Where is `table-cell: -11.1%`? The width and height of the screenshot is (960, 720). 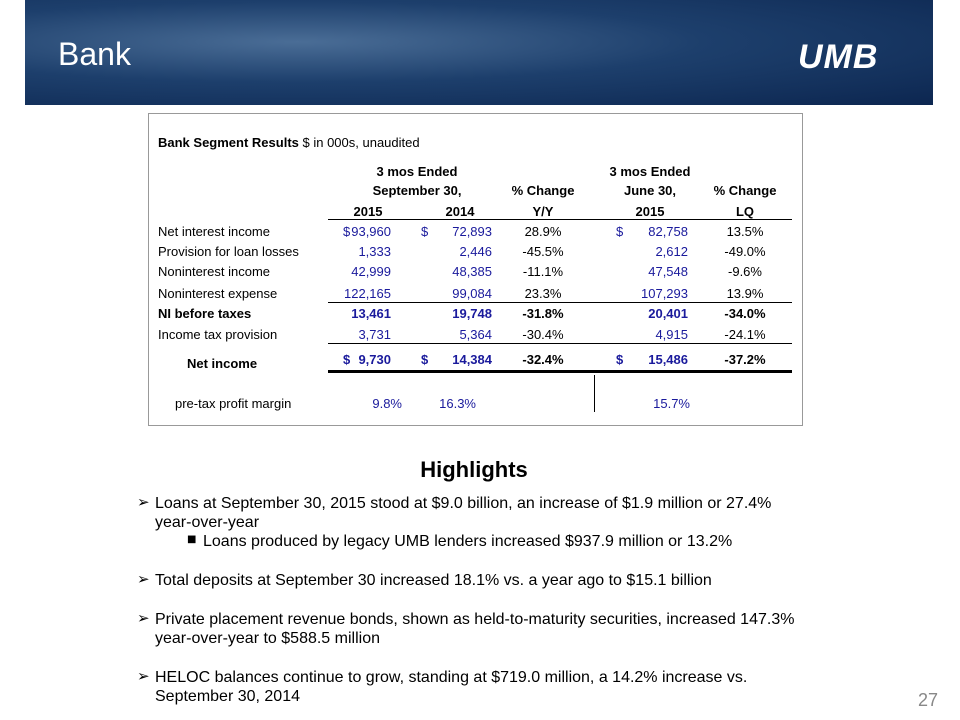
table-cell: -11.1% is located at coordinates (543, 271).